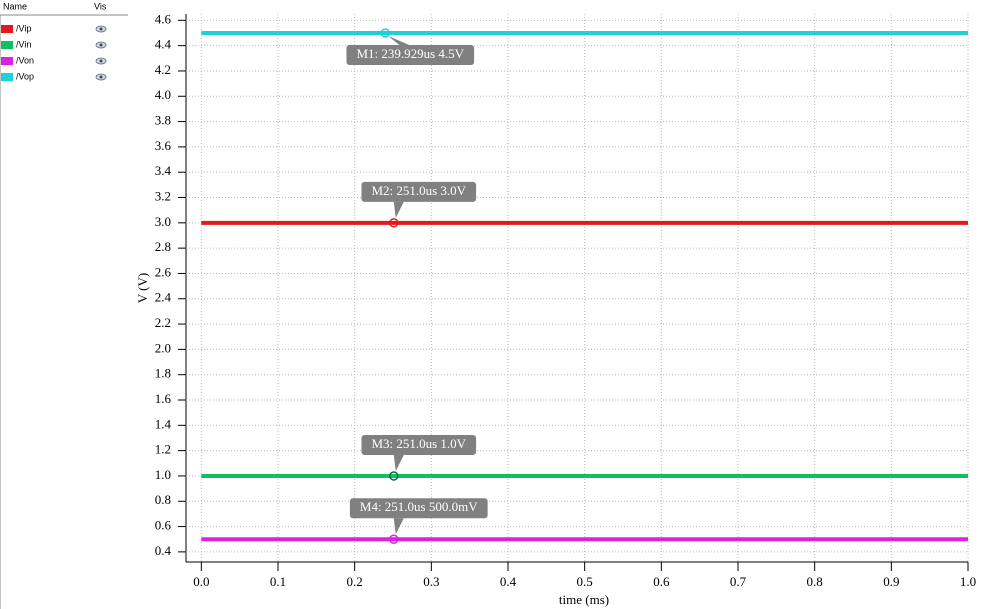 The width and height of the screenshot is (985, 609). What do you see at coordinates (163, 246) in the screenshot?
I see `y-tick-label: 2.8` at bounding box center [163, 246].